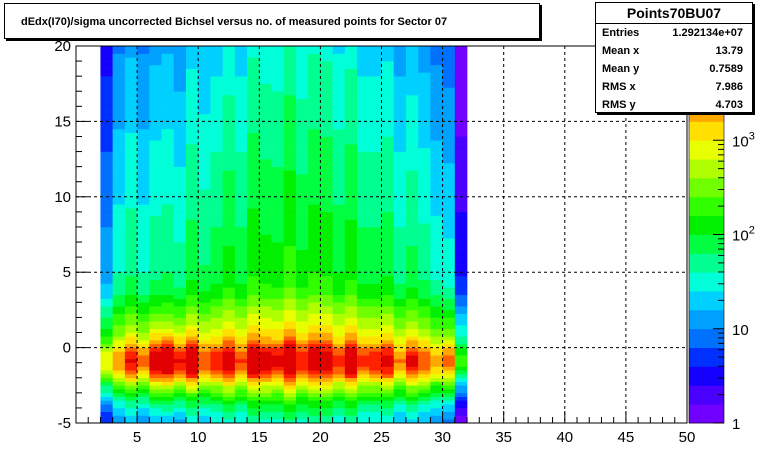 Image resolution: width=763 pixels, height=469 pixels. Describe the element at coordinates (706, 169) in the screenshot. I see `color-scale-band` at that location.